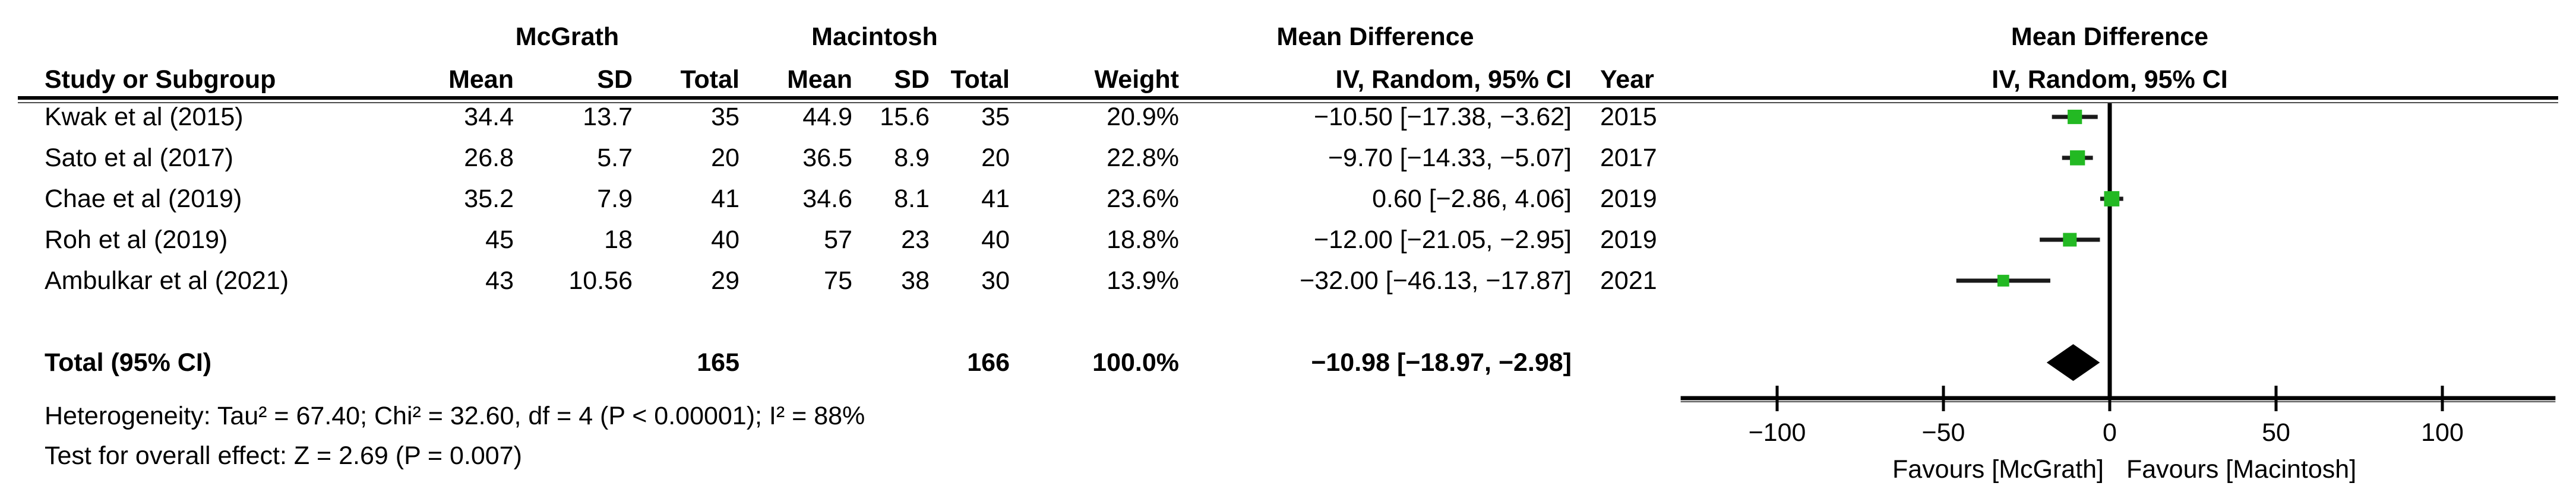 This screenshot has height=502, width=2576. Describe the element at coordinates (489, 158) in the screenshot. I see `experimental-mean: 26.8` at that location.